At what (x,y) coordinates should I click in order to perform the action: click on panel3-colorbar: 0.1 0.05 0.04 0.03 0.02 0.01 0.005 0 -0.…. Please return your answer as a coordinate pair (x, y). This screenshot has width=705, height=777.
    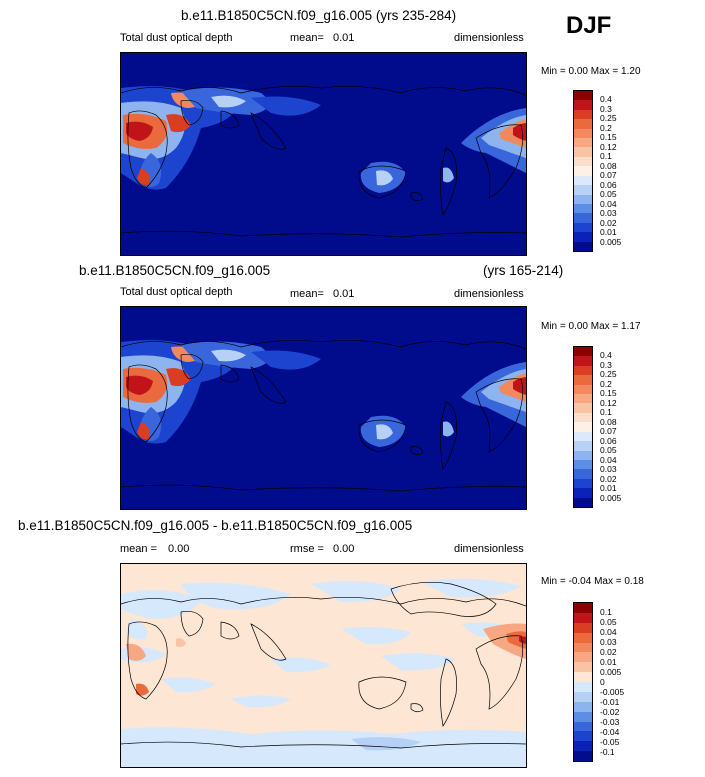
    Looking at the image, I should click on (613, 682).